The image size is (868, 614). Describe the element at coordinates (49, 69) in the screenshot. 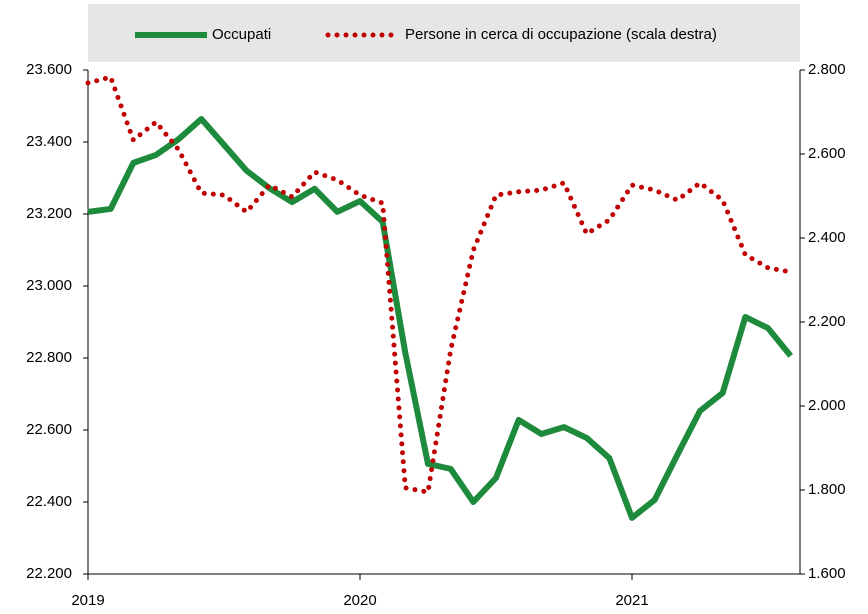

I see `y-tick-label: 23.600` at that location.